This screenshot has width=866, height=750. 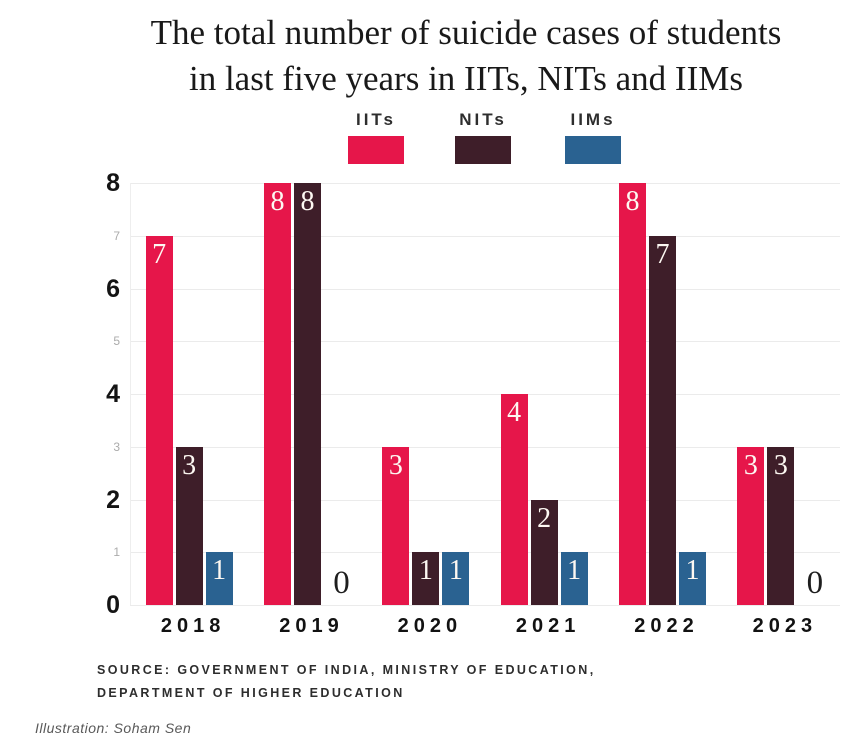 I want to click on y-axis-tick-0: 0, so click(x=113, y=605).